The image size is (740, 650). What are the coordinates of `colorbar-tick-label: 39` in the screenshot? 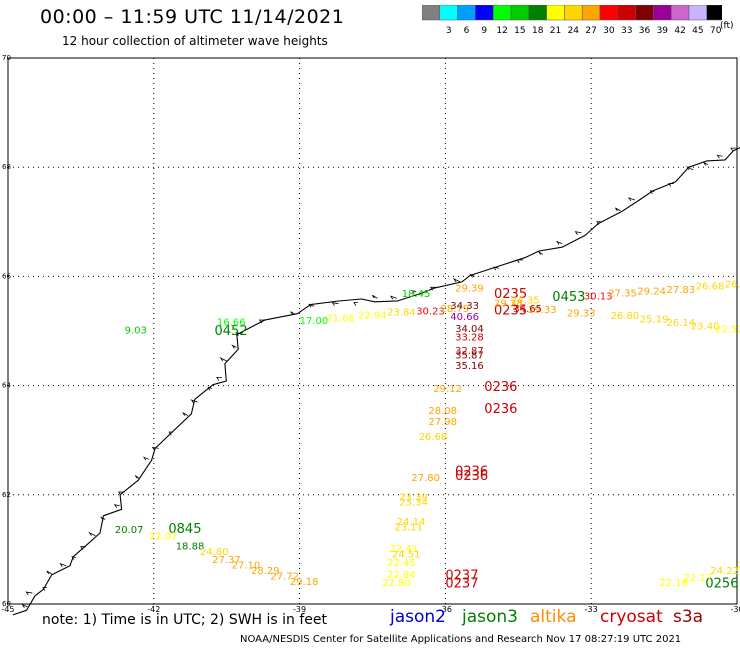 It's located at (663, 31).